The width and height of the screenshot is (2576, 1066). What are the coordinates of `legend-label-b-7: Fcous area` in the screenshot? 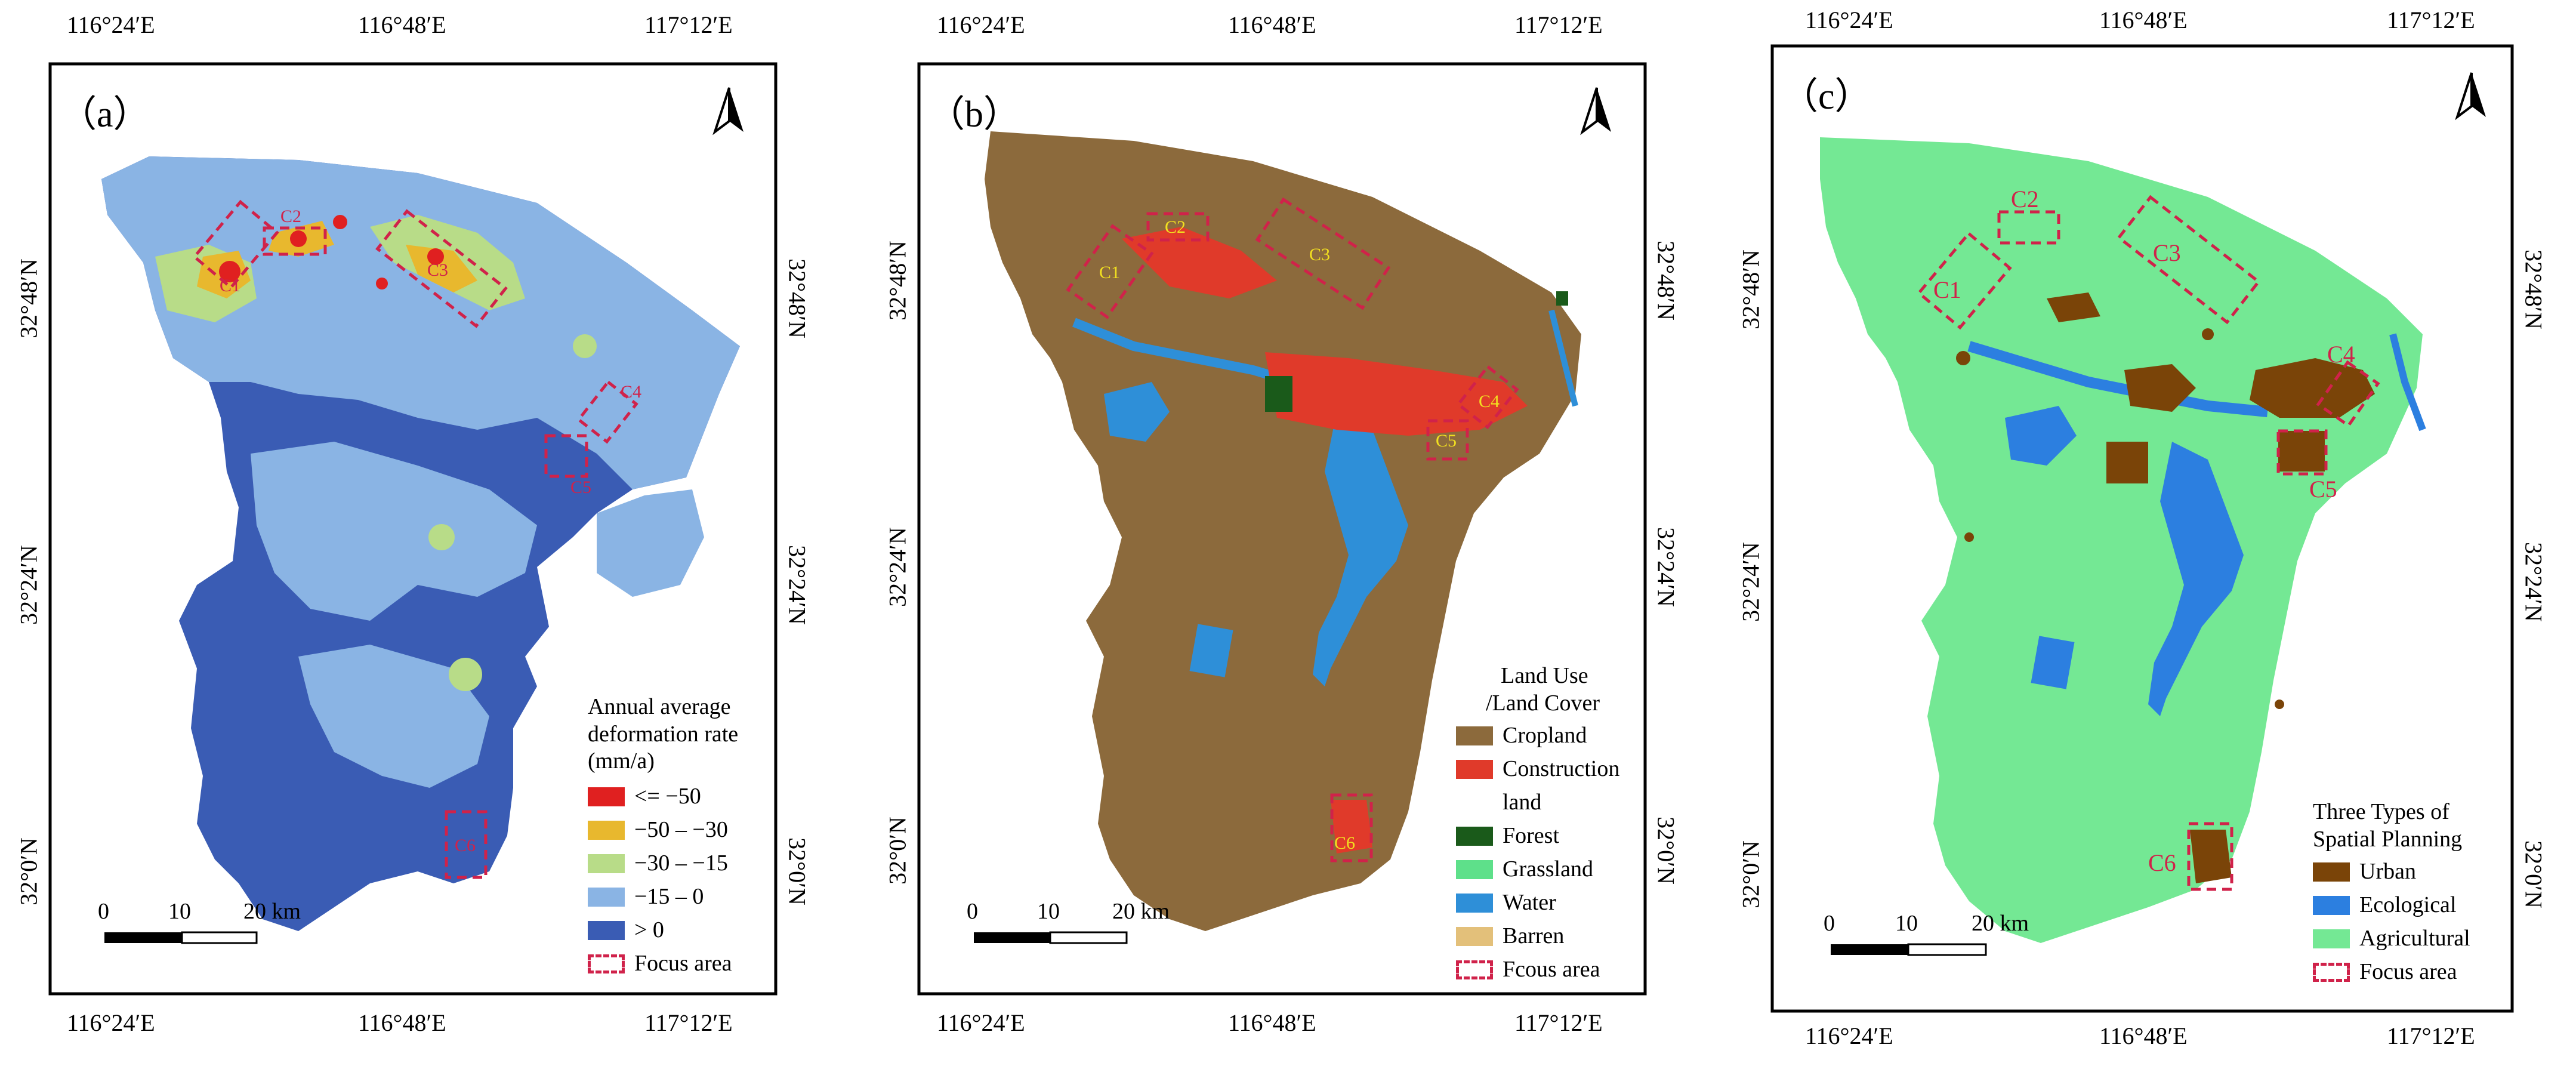 It's located at (1551, 969).